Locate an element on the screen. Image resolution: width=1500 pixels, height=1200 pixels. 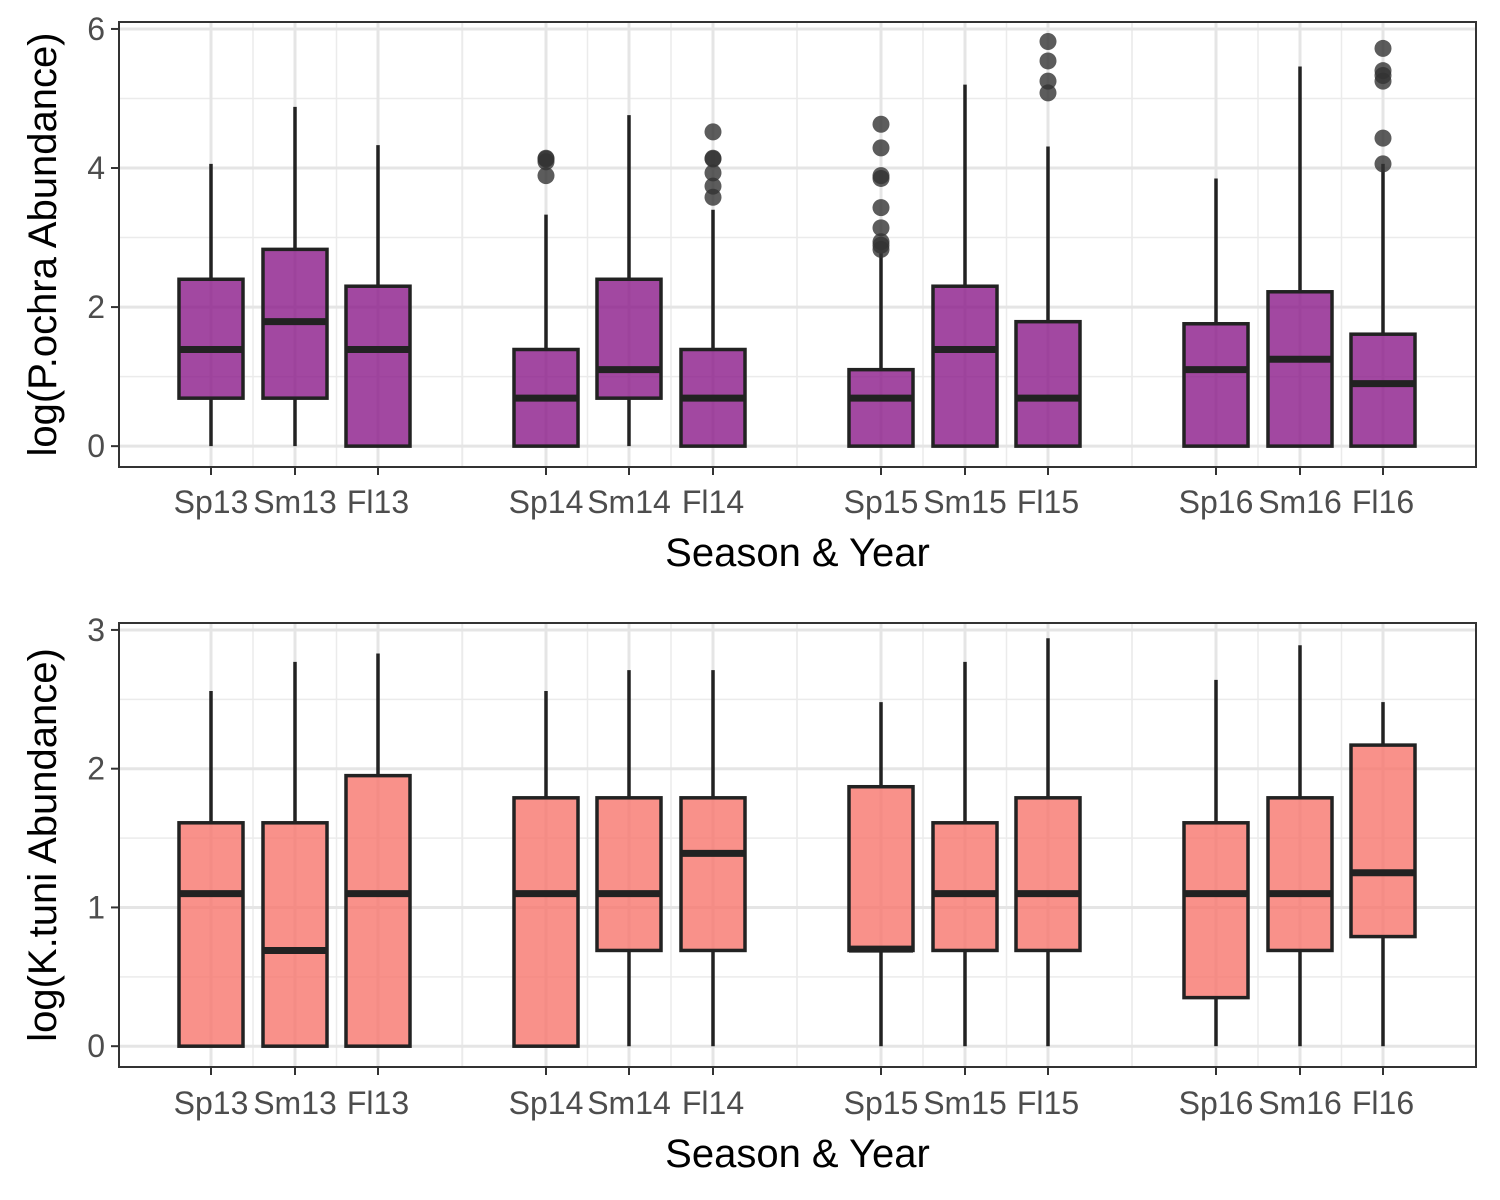
y-tick-label: 4 is located at coordinates (96, 168).